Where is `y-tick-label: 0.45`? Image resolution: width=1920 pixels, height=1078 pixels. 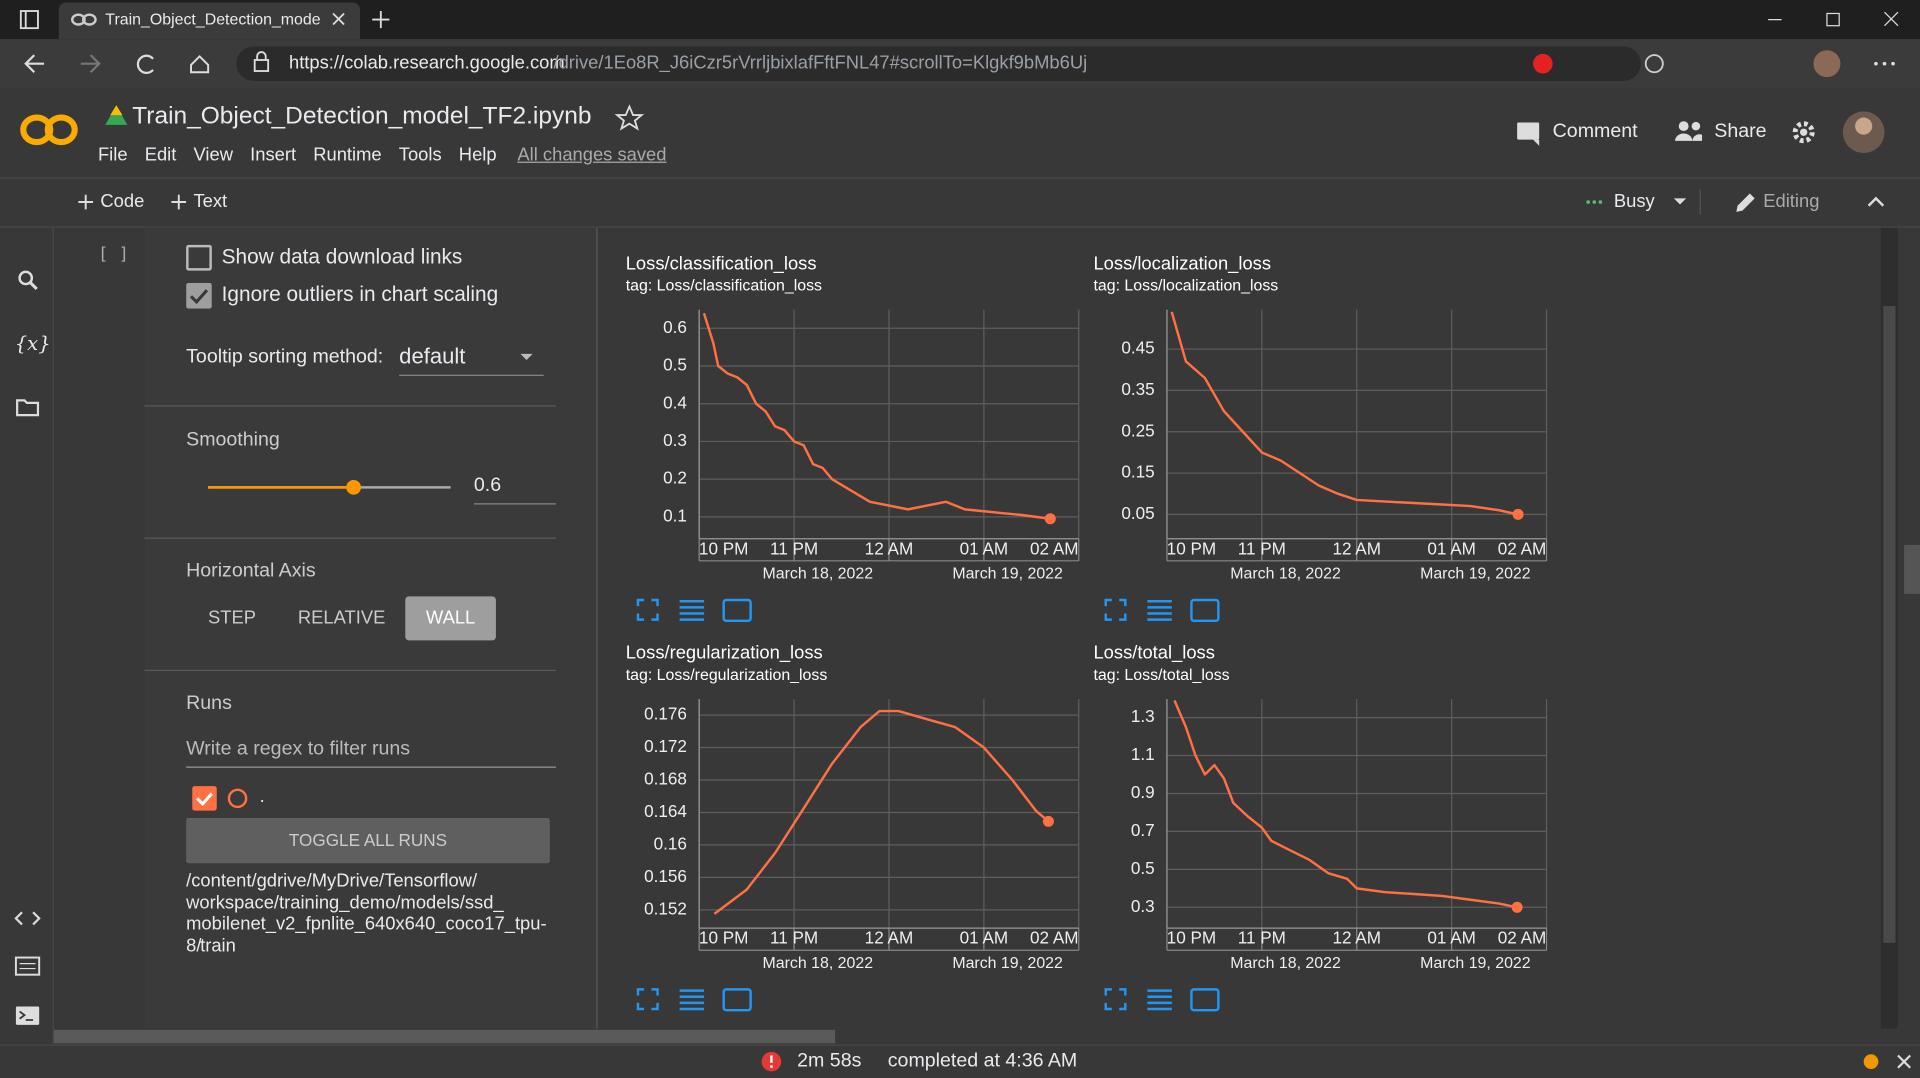
y-tick-label: 0.45 is located at coordinates (1137, 348).